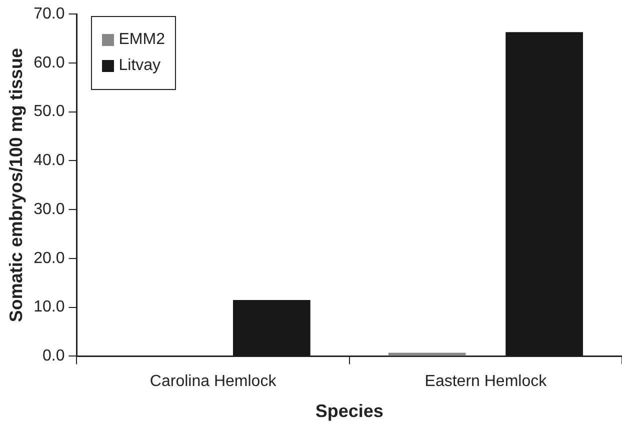  What do you see at coordinates (139, 66) in the screenshot?
I see `legend-label: Litvay` at bounding box center [139, 66].